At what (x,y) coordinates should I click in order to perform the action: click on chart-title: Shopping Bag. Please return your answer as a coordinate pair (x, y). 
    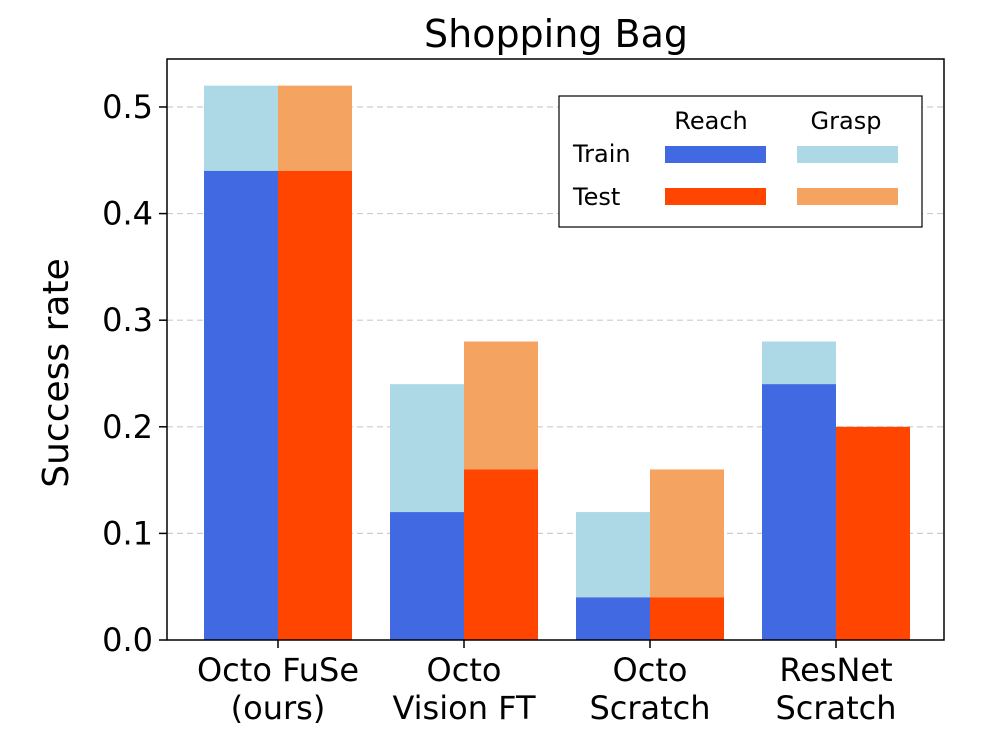
    Looking at the image, I should click on (556, 34).